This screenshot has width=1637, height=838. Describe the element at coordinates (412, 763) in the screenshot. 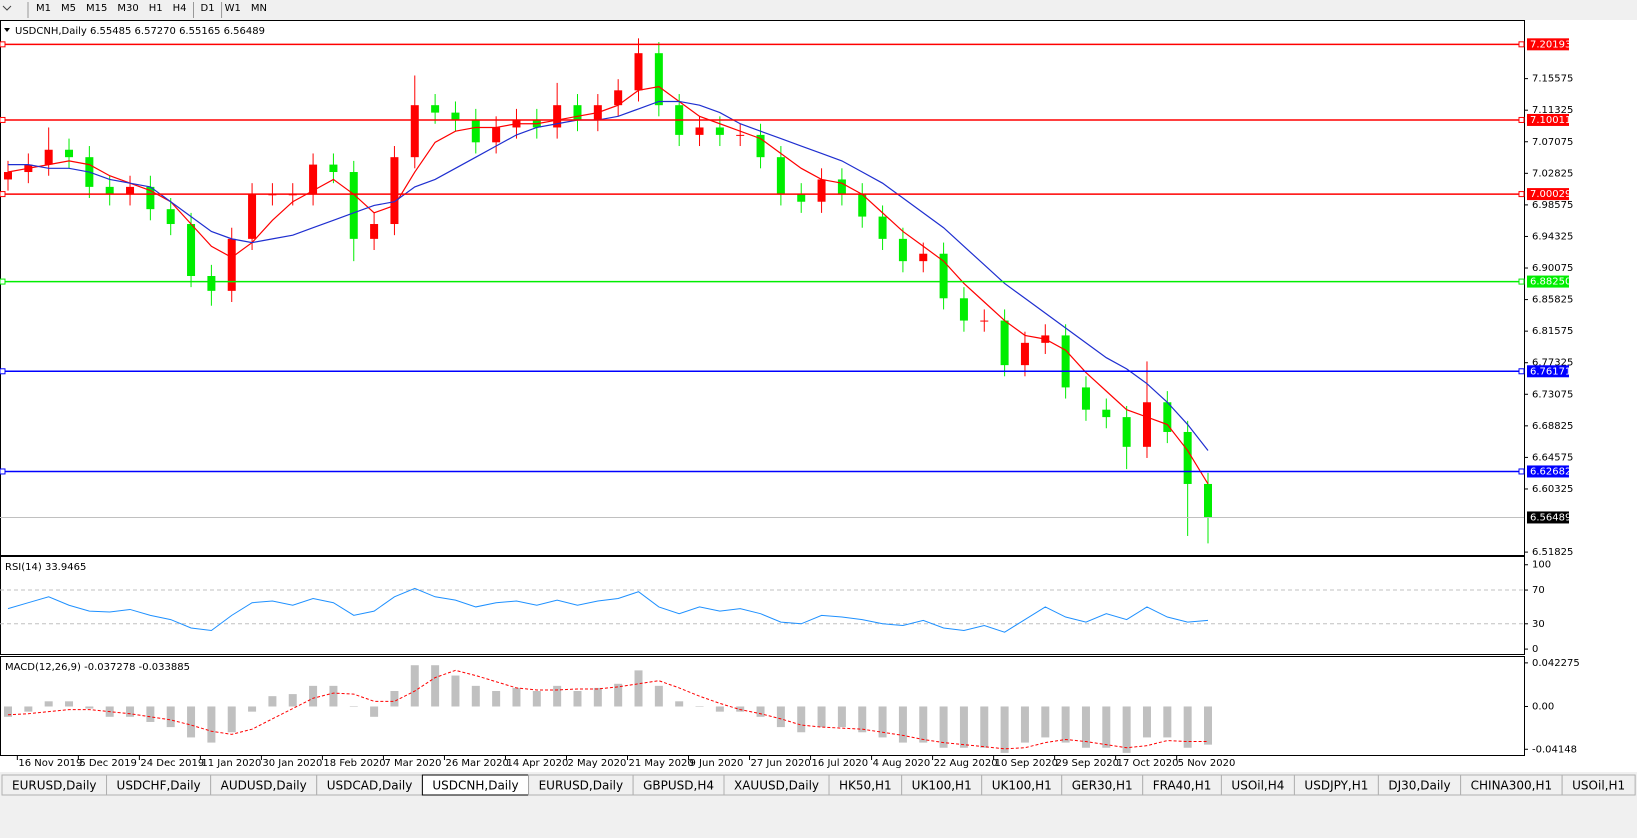

I see `x-tick-label: 7 Mar 2020` at that location.